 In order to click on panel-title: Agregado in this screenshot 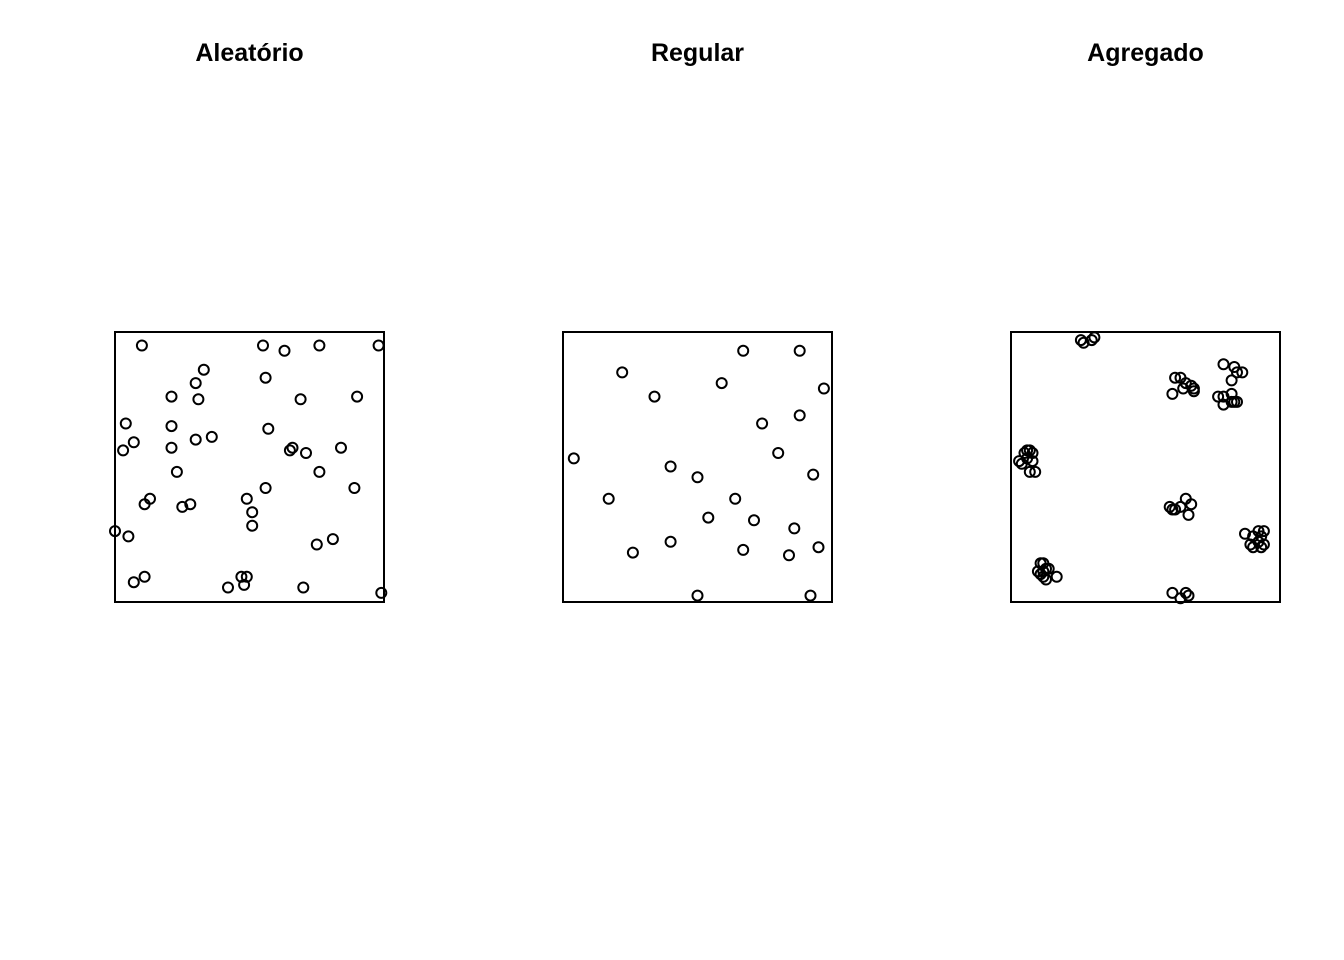, I will do `click(1145, 53)`.